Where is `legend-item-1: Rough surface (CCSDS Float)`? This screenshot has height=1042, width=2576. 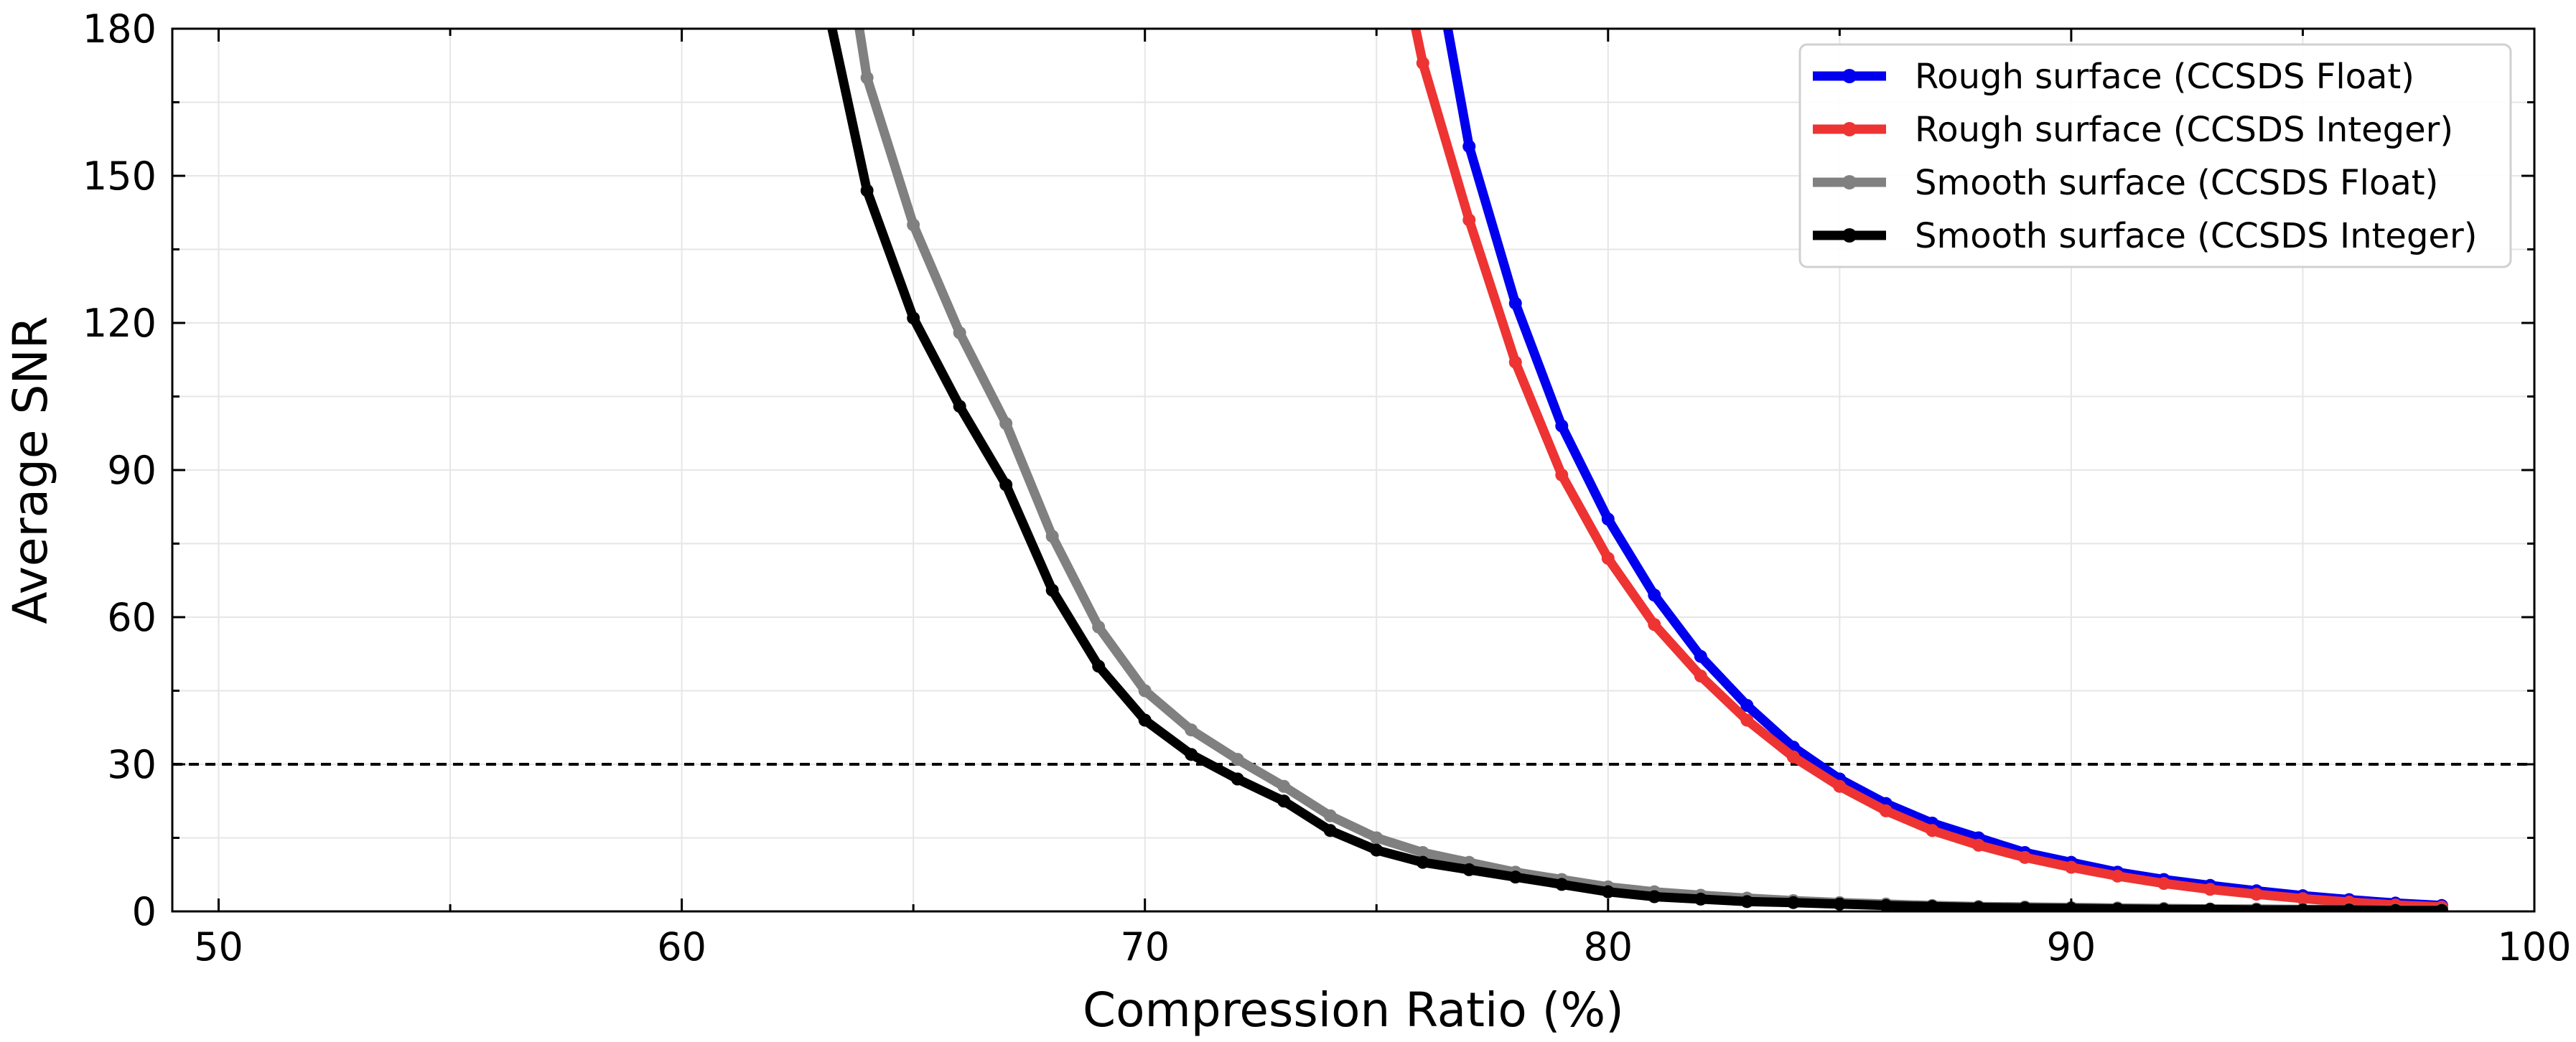
legend-item-1: Rough surface (CCSDS Float) is located at coordinates (2113, 77).